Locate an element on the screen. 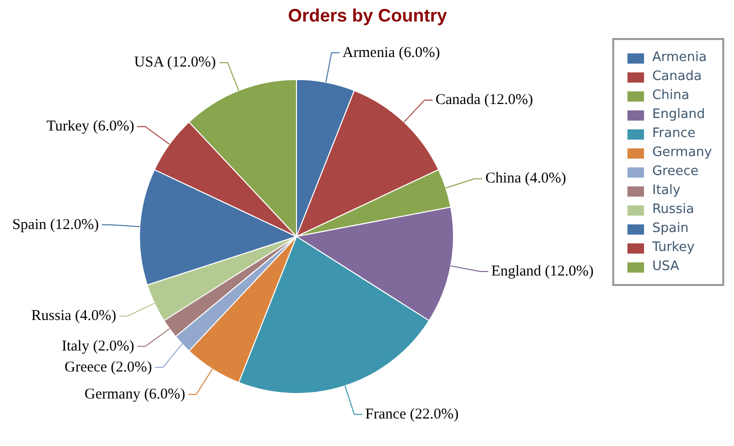 This screenshot has height=446, width=734. legend-label: England is located at coordinates (679, 114).